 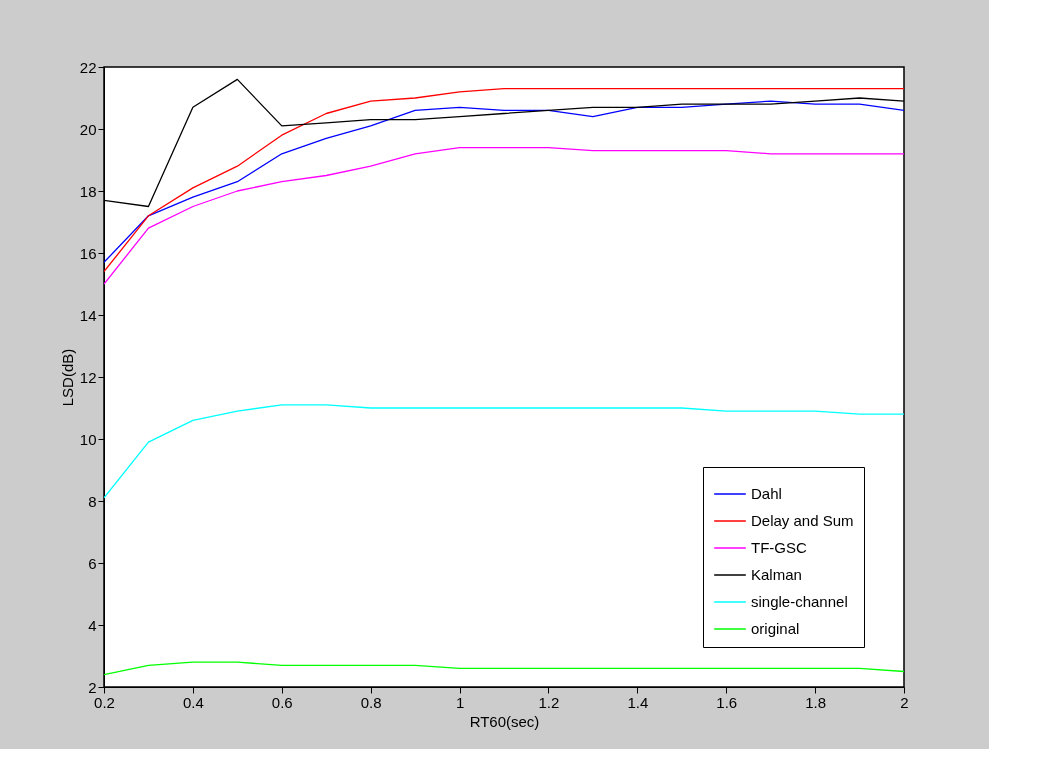 I want to click on x-tick-label: 0.8, so click(x=371, y=702).